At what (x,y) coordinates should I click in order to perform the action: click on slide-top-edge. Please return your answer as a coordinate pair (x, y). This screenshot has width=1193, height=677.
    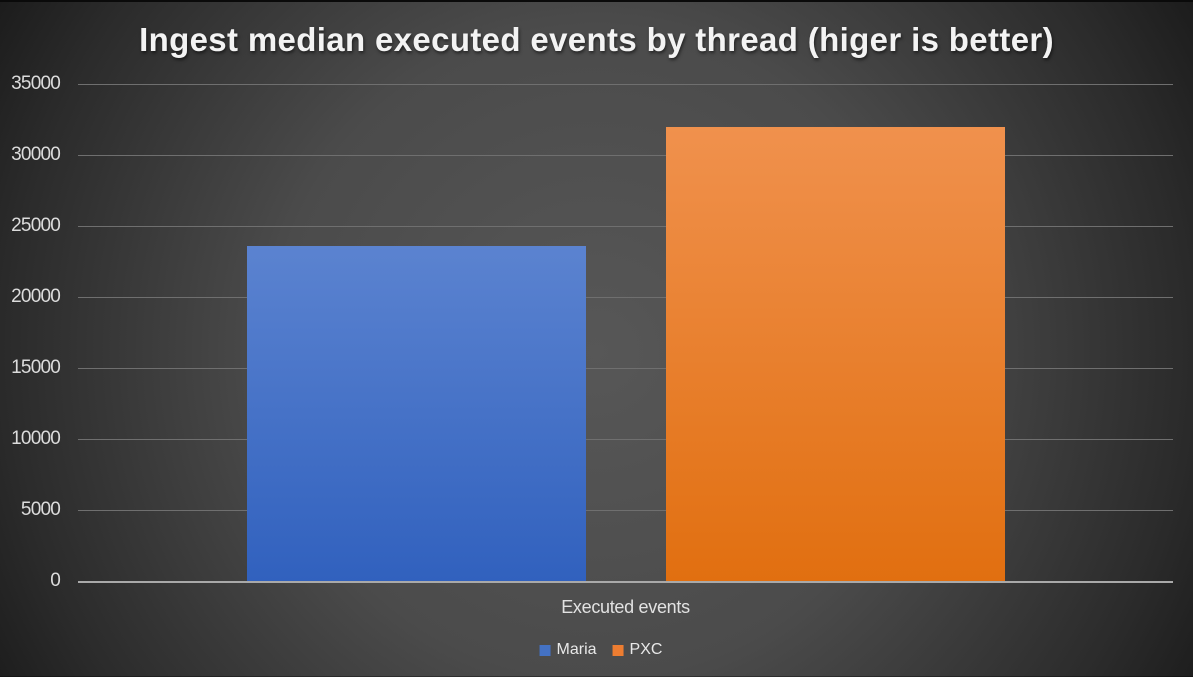
    Looking at the image, I should click on (596, 1).